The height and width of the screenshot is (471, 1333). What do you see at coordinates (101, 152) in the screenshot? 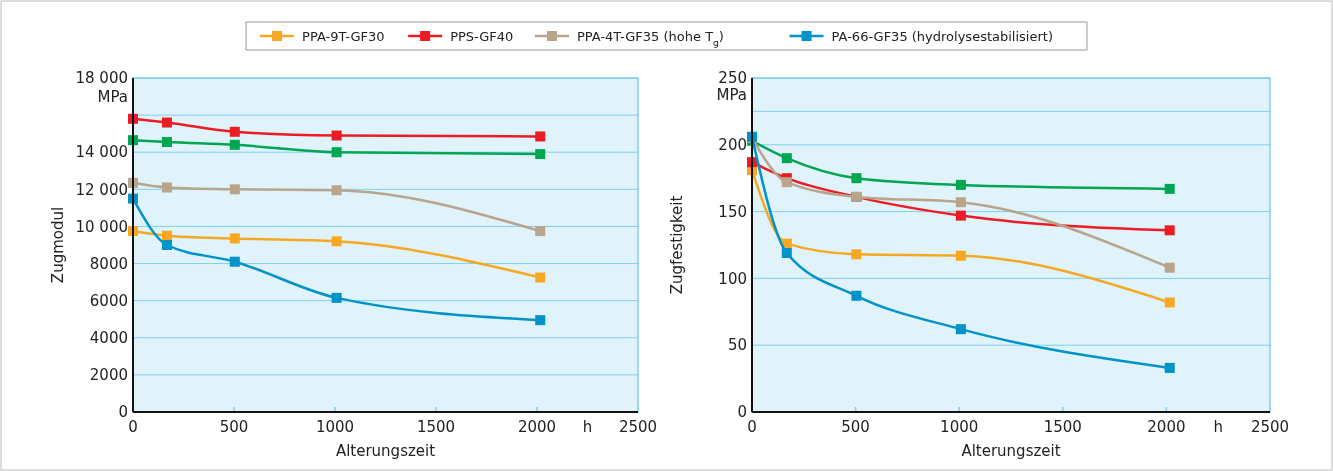
I see `y-tick-label: 14 000` at bounding box center [101, 152].